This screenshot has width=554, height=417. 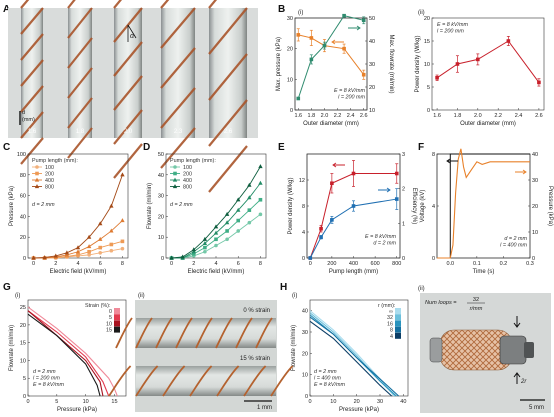 What do you see at coordinates (353, 272) in the screenshot?
I see `x-axis-label: Pump length (mm)` at bounding box center [353, 272].